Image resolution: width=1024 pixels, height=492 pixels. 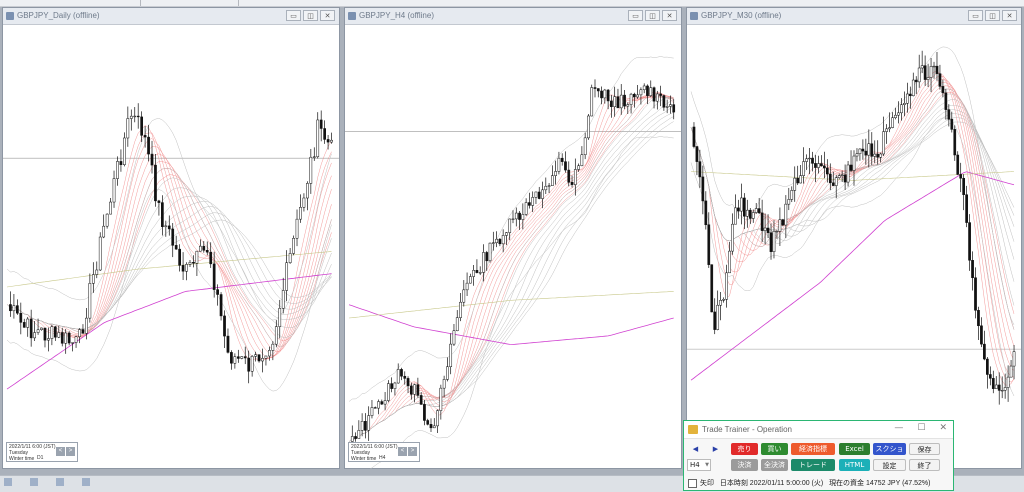 I want to click on app-icon, so click(x=693, y=429).